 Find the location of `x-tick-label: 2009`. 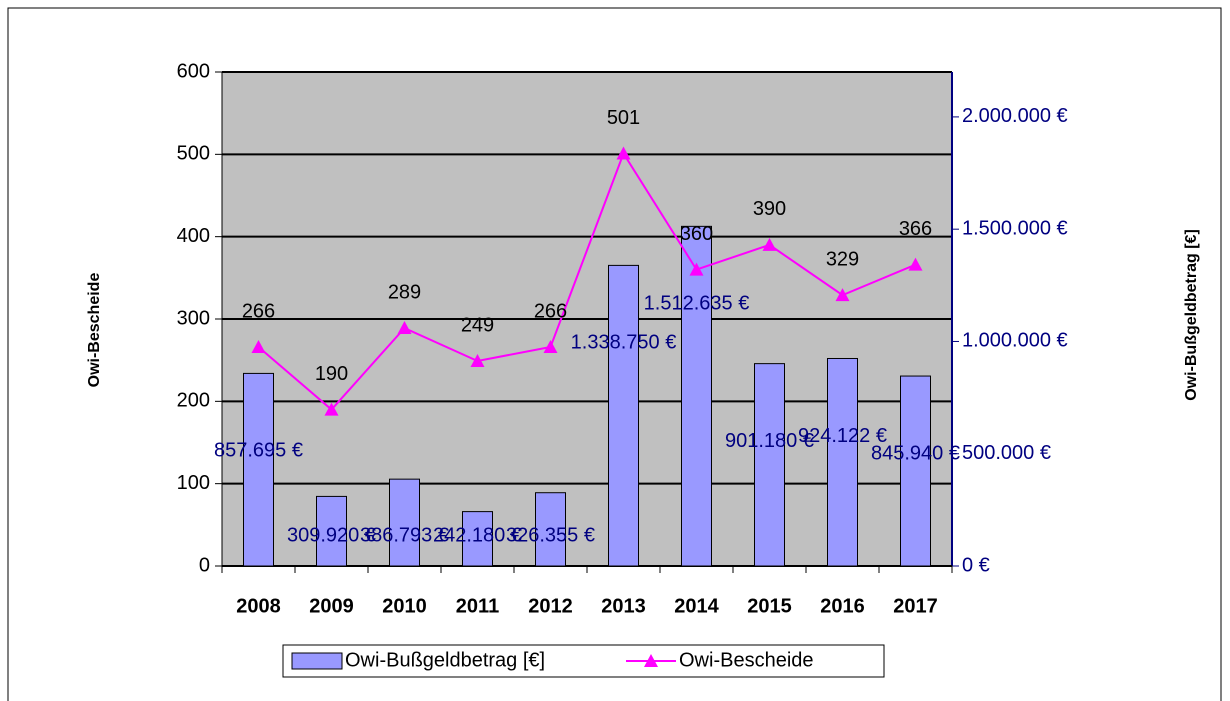

x-tick-label: 2009 is located at coordinates (331, 606).